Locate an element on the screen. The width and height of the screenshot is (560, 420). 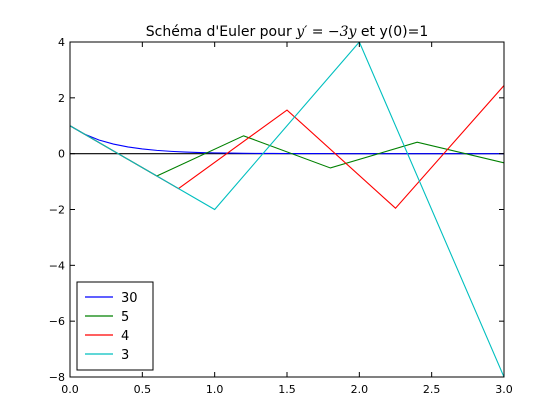
chart-title-equation: y′ = −3y is located at coordinates (326, 32).